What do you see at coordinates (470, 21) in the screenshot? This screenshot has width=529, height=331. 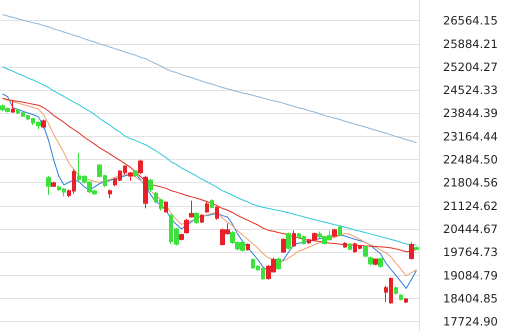 I see `y-tick-label: 26564.15` at bounding box center [470, 21].